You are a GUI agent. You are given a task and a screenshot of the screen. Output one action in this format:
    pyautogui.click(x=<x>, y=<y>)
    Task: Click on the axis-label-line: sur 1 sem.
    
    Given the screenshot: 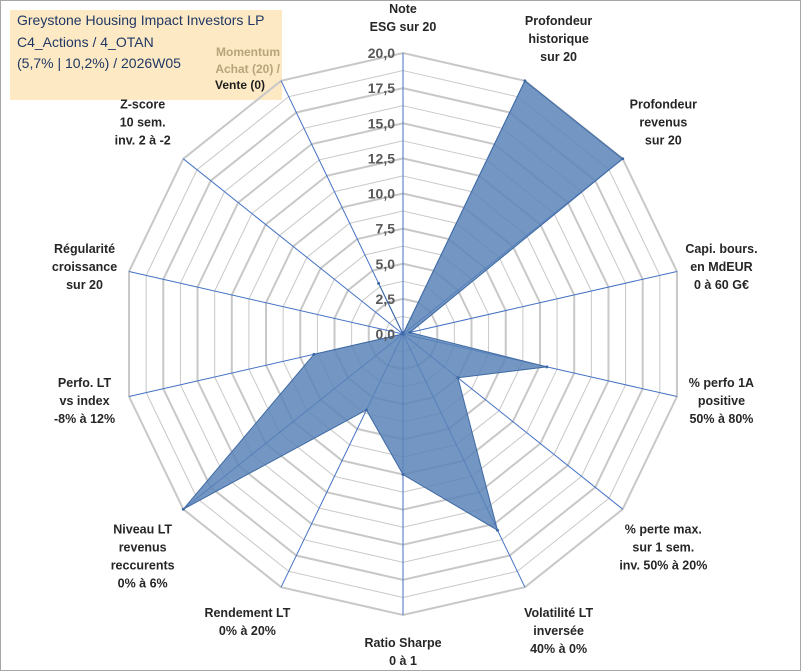 What is the action you would take?
    pyautogui.click(x=663, y=548)
    